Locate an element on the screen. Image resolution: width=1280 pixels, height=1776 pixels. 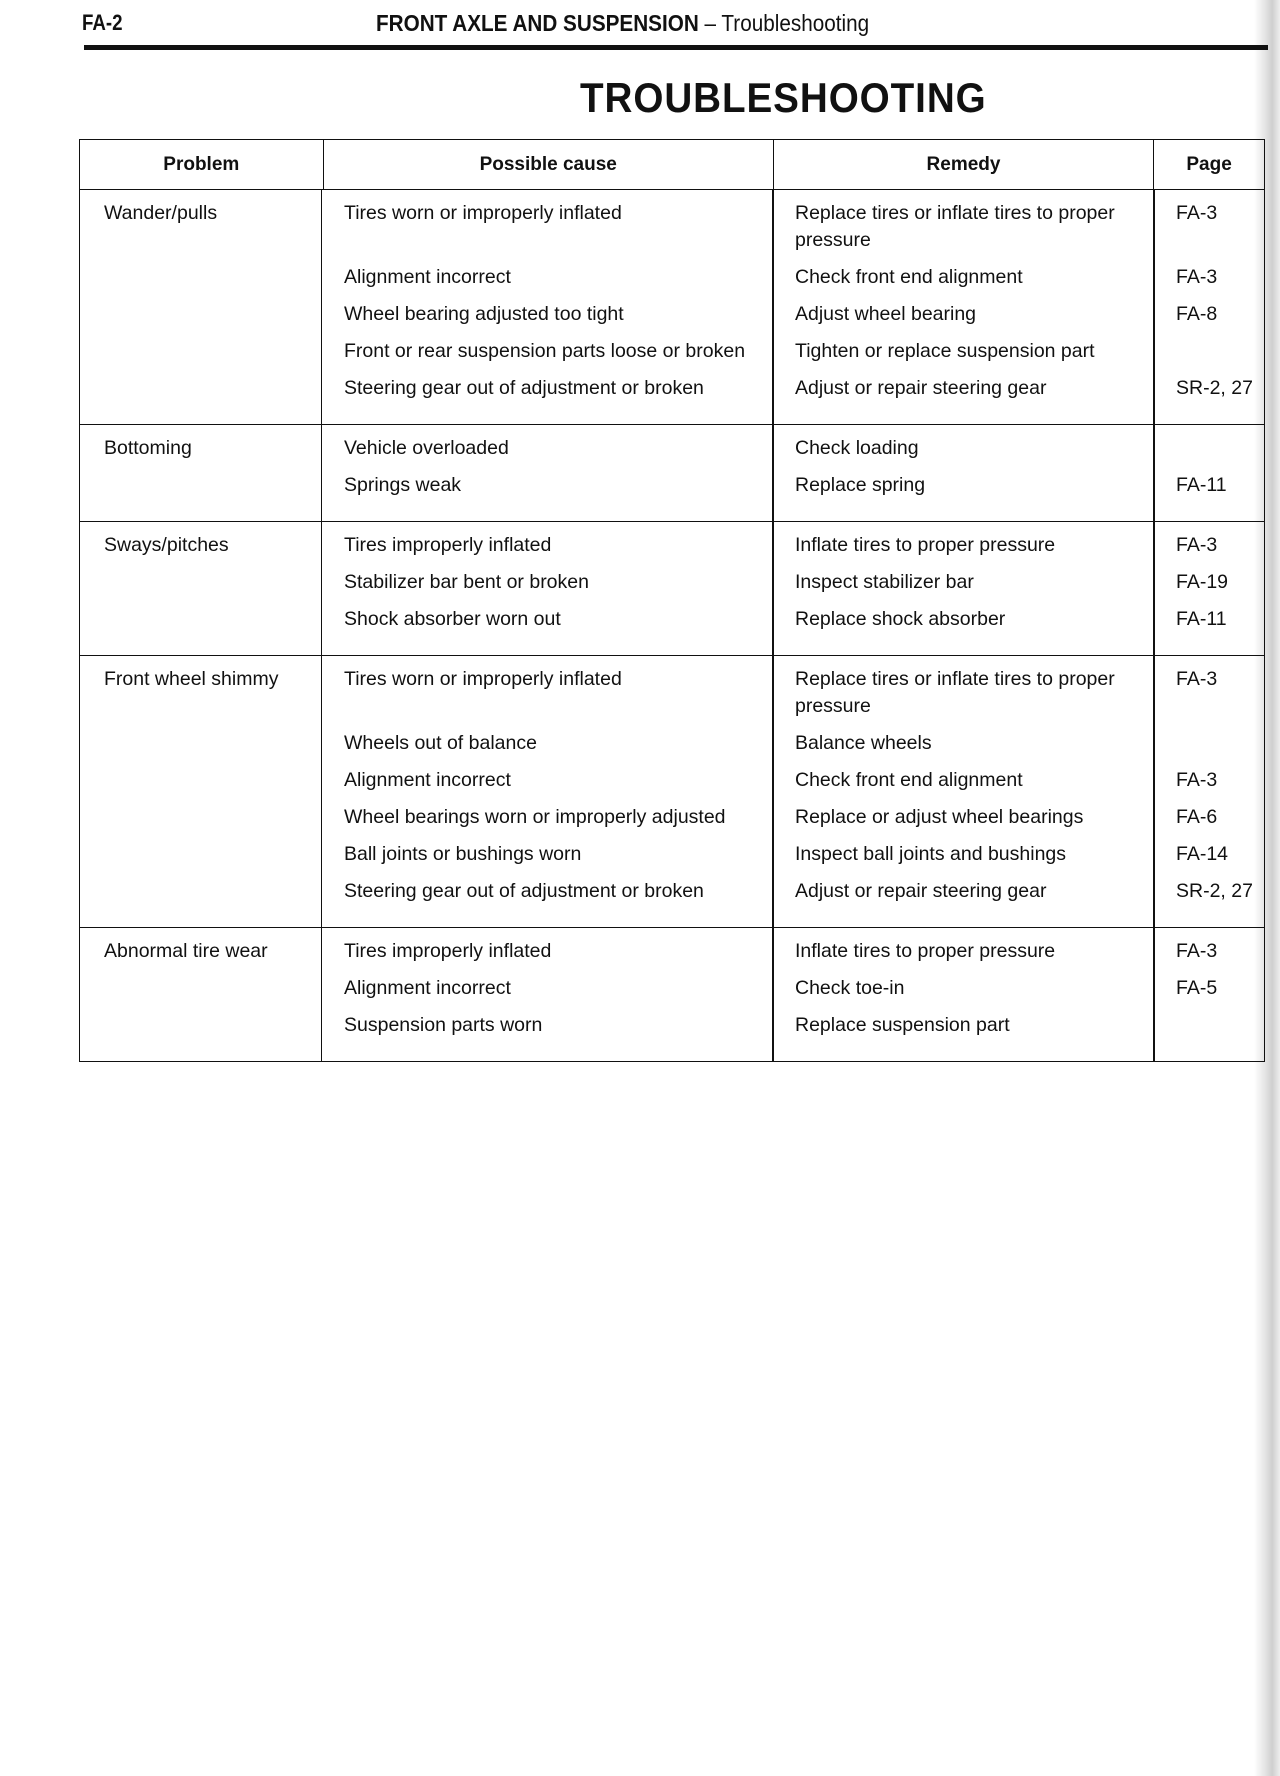
table-row: Springs weak Replace spring FA-11 is located at coordinates (793, 485).